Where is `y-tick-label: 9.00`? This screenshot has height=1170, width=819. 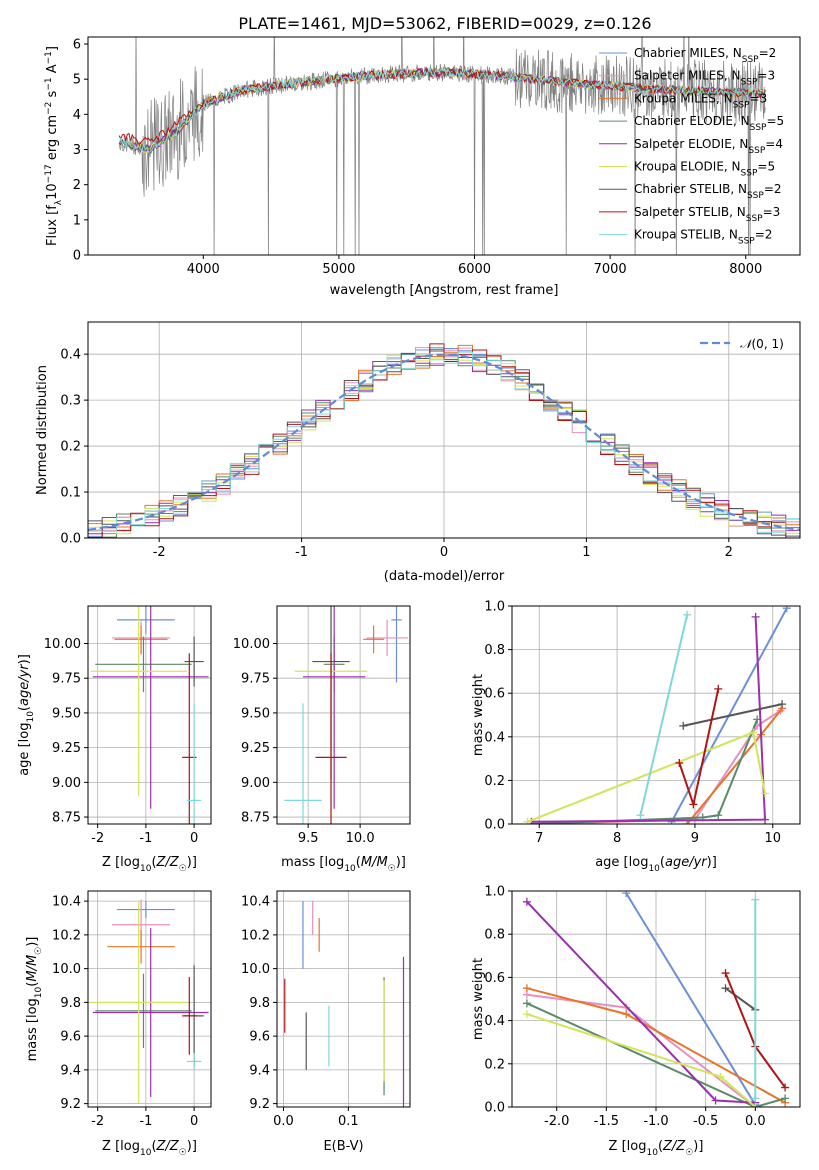 y-tick-label: 9.00 is located at coordinates (255, 783).